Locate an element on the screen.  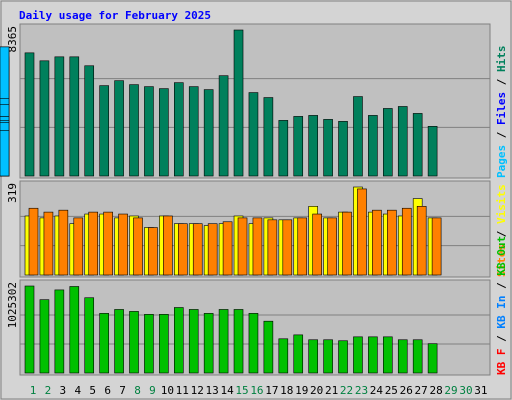
y-tick-label: 8365 is located at coordinates (12, 39).